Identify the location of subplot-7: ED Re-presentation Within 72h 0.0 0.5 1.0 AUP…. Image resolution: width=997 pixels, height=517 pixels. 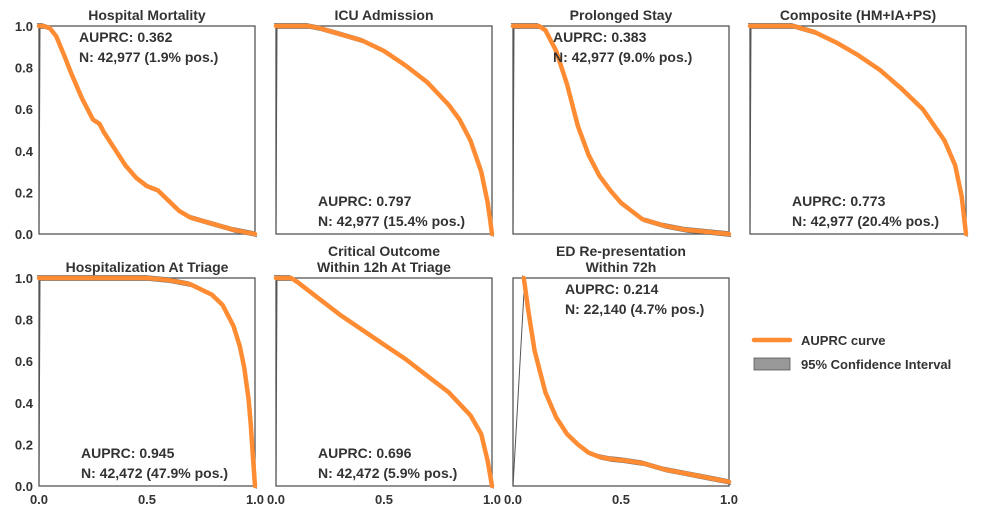
(621, 375).